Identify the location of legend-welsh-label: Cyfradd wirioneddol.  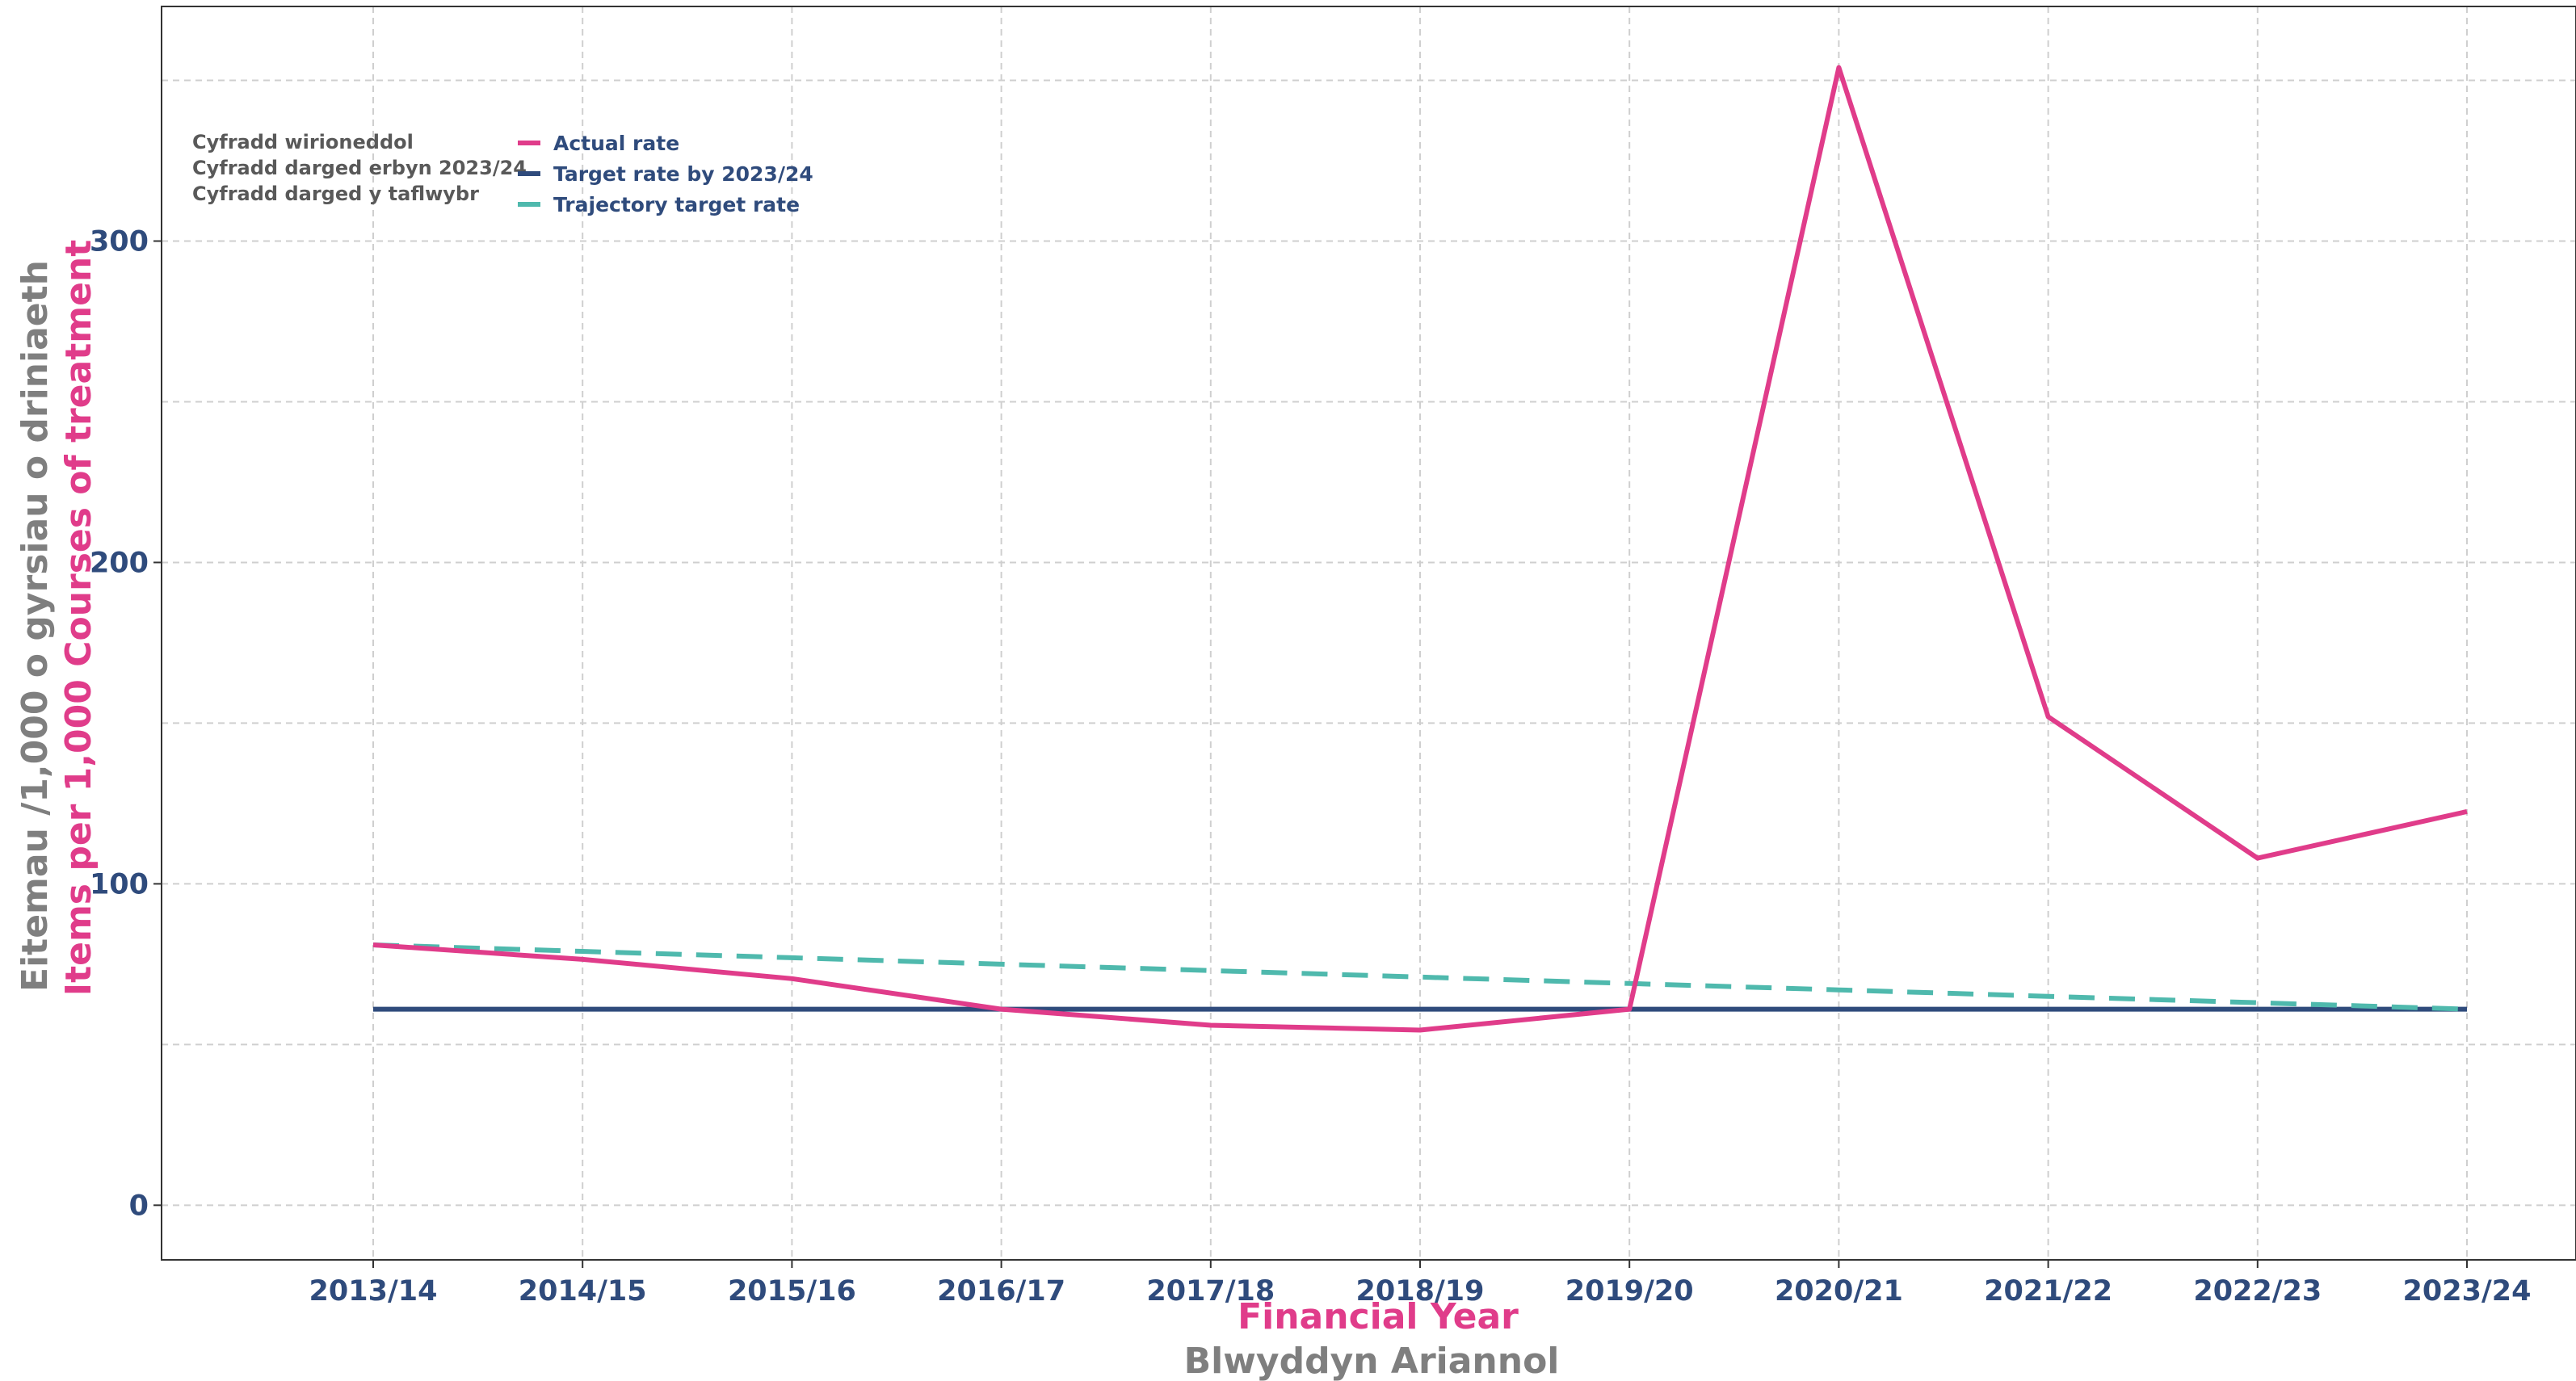
(303, 142).